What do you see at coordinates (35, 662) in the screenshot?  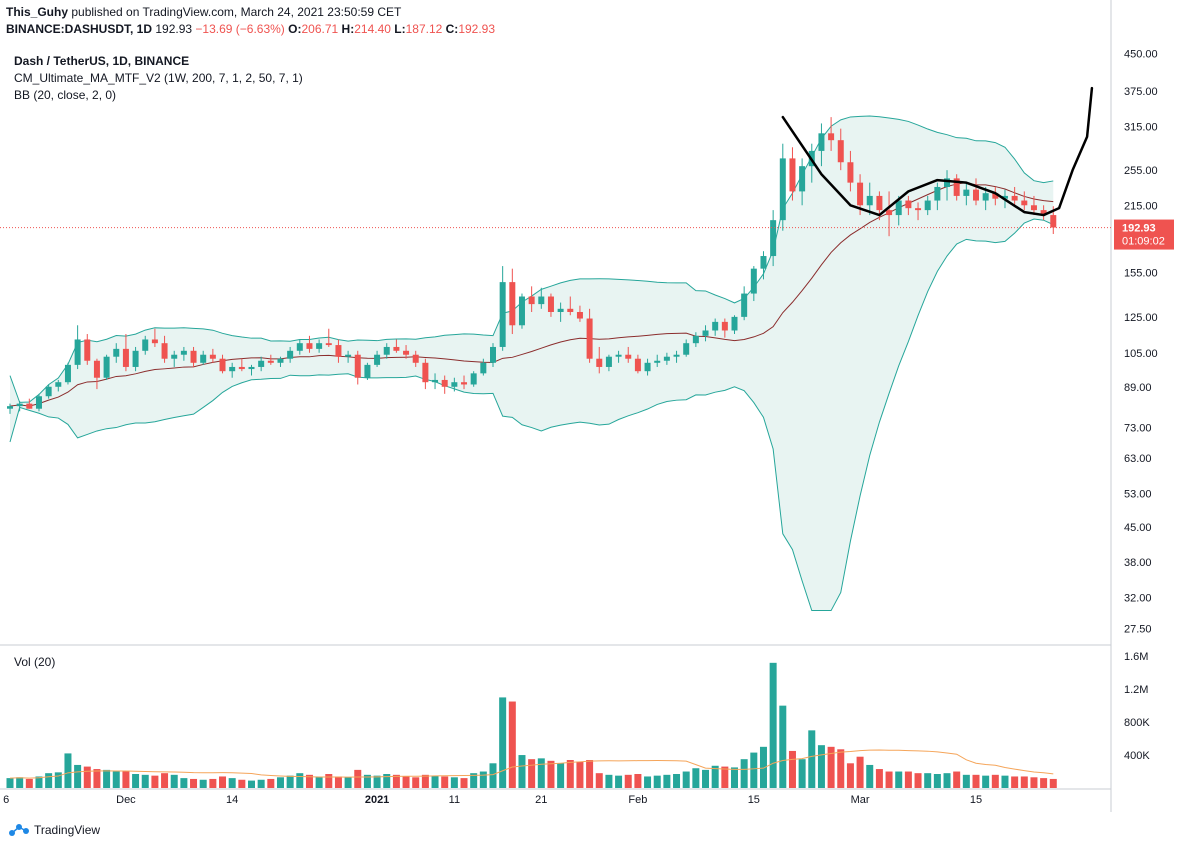 I see `legend-volume: Vol (20)` at bounding box center [35, 662].